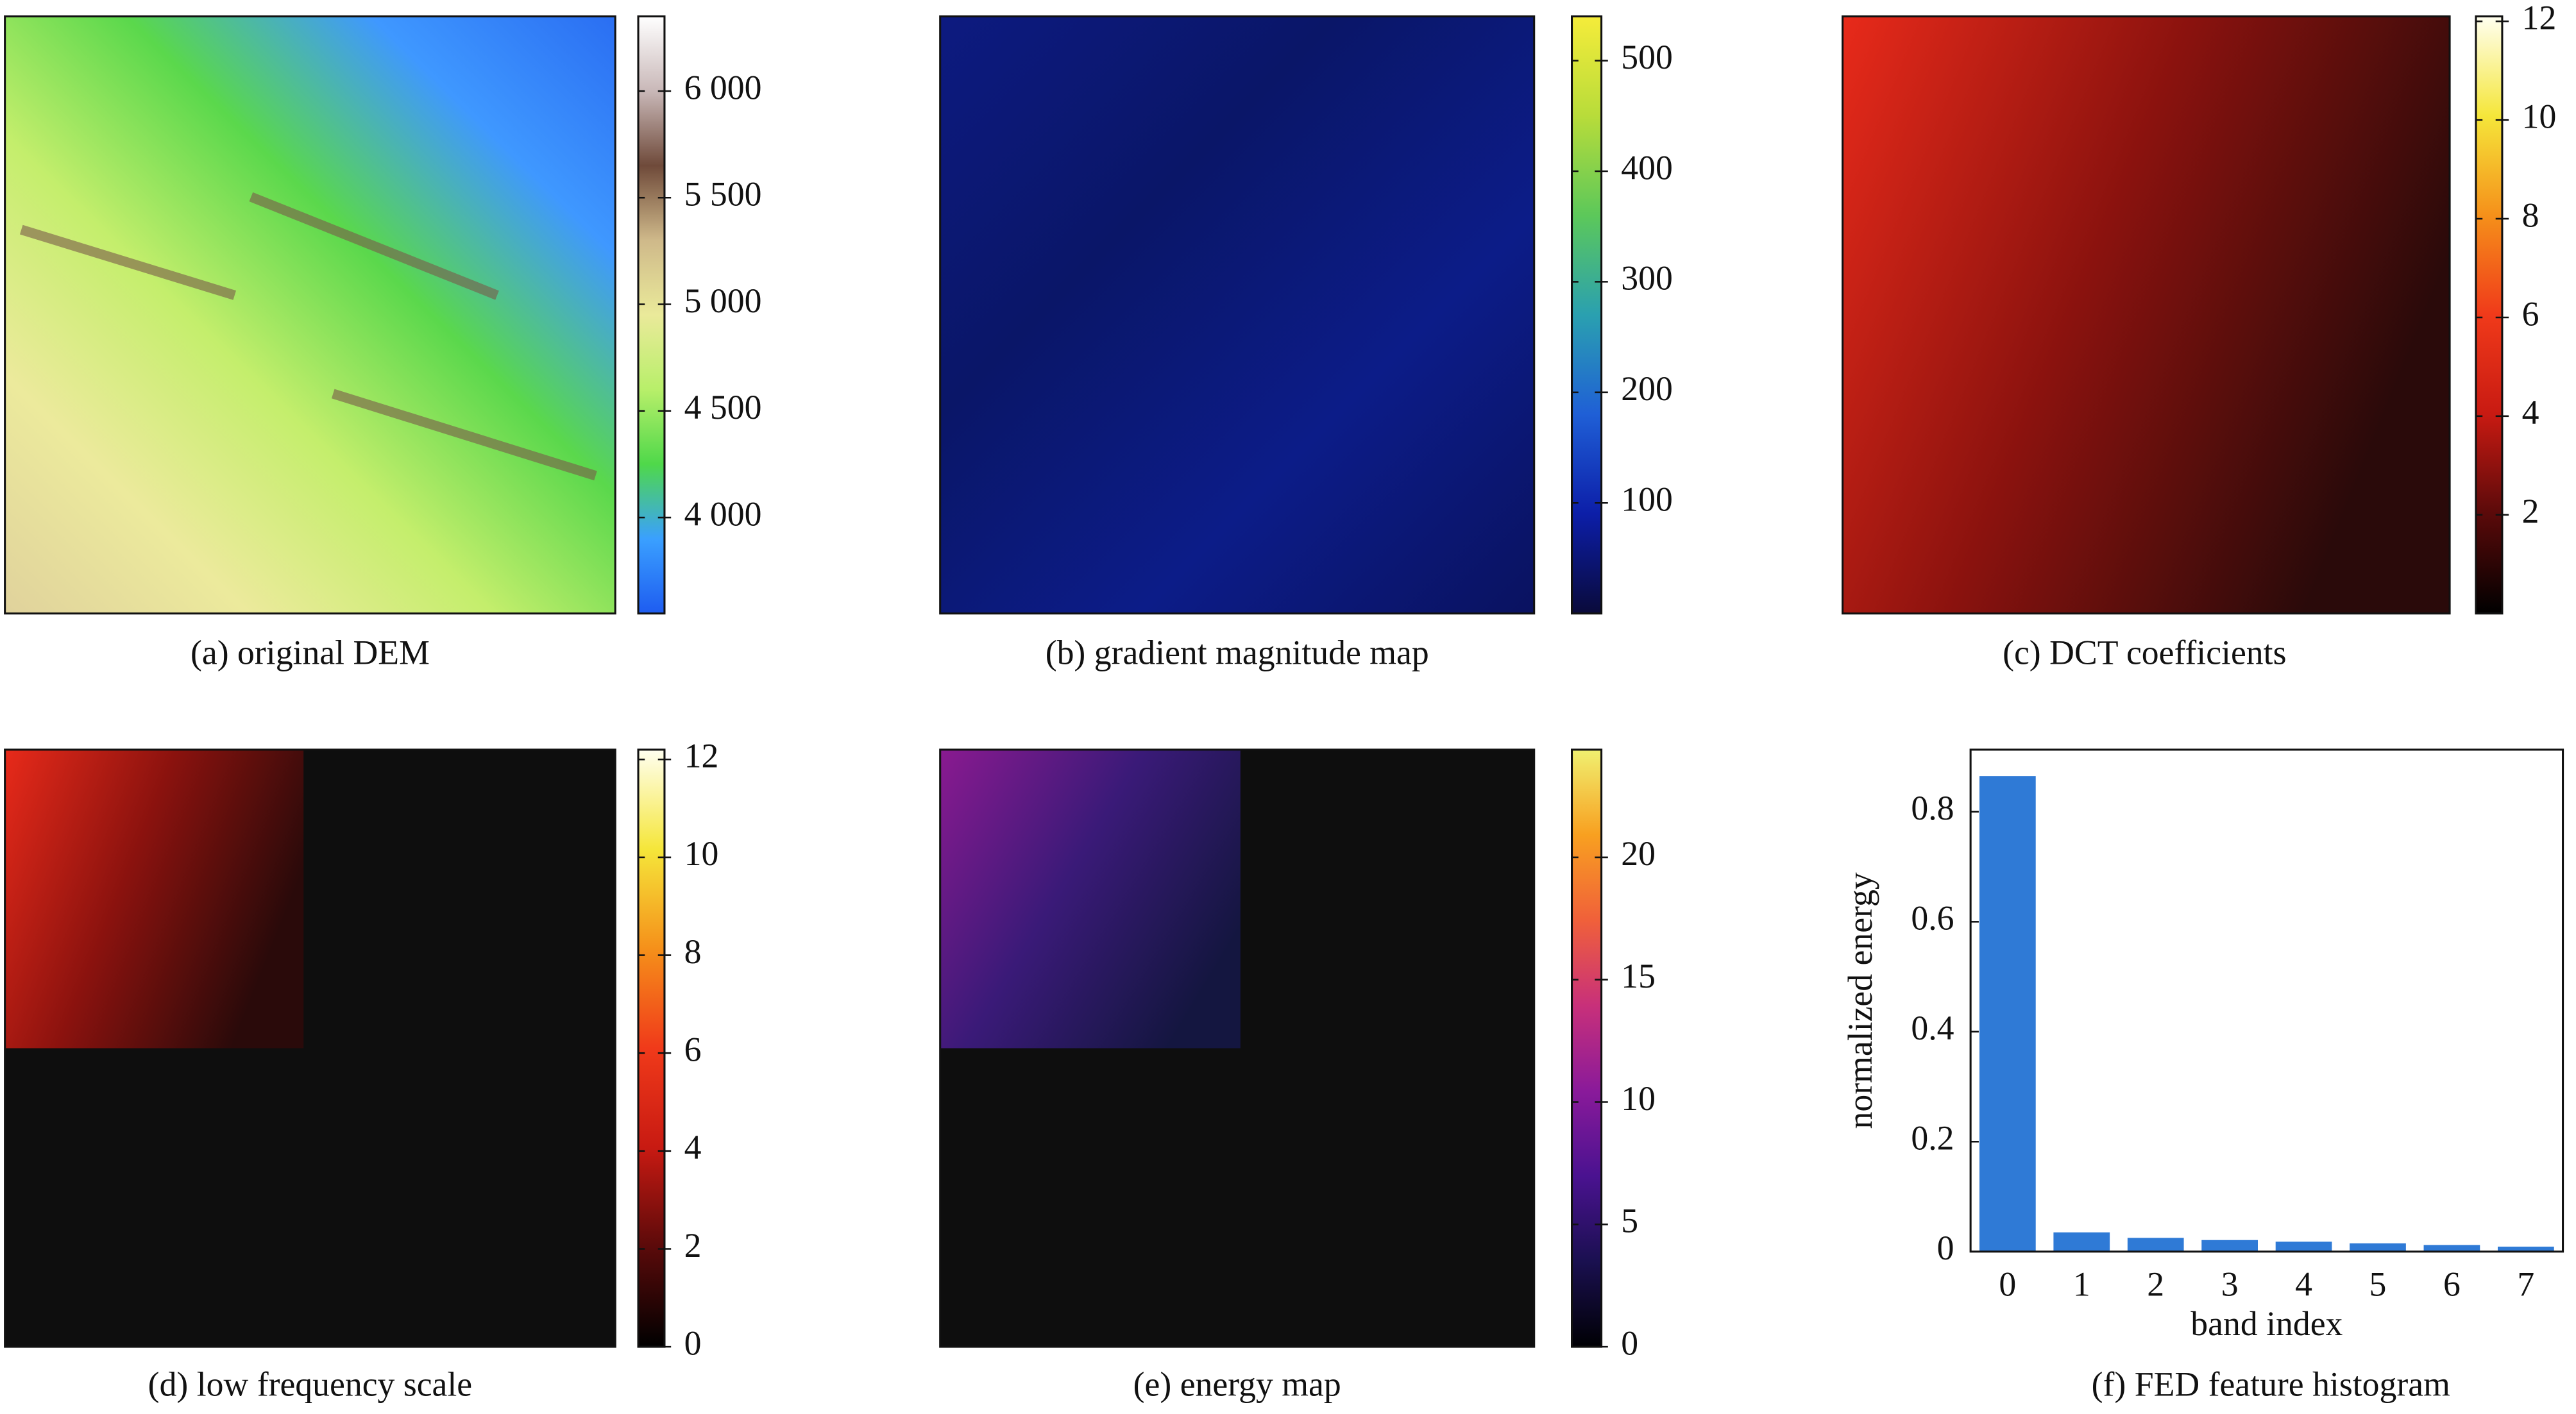  Describe the element at coordinates (723, 195) in the screenshot. I see `colorbar-tick-label: 5 500` at that location.